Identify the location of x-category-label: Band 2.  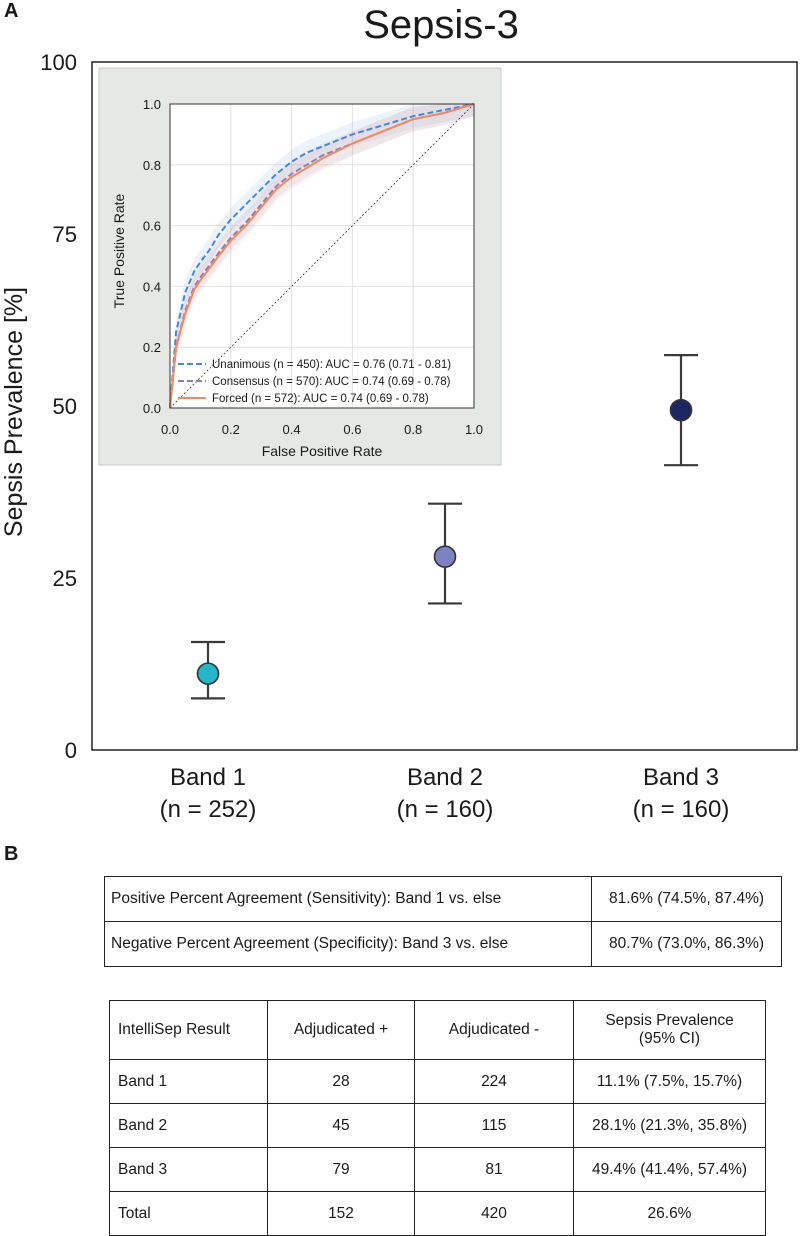
(445, 777).